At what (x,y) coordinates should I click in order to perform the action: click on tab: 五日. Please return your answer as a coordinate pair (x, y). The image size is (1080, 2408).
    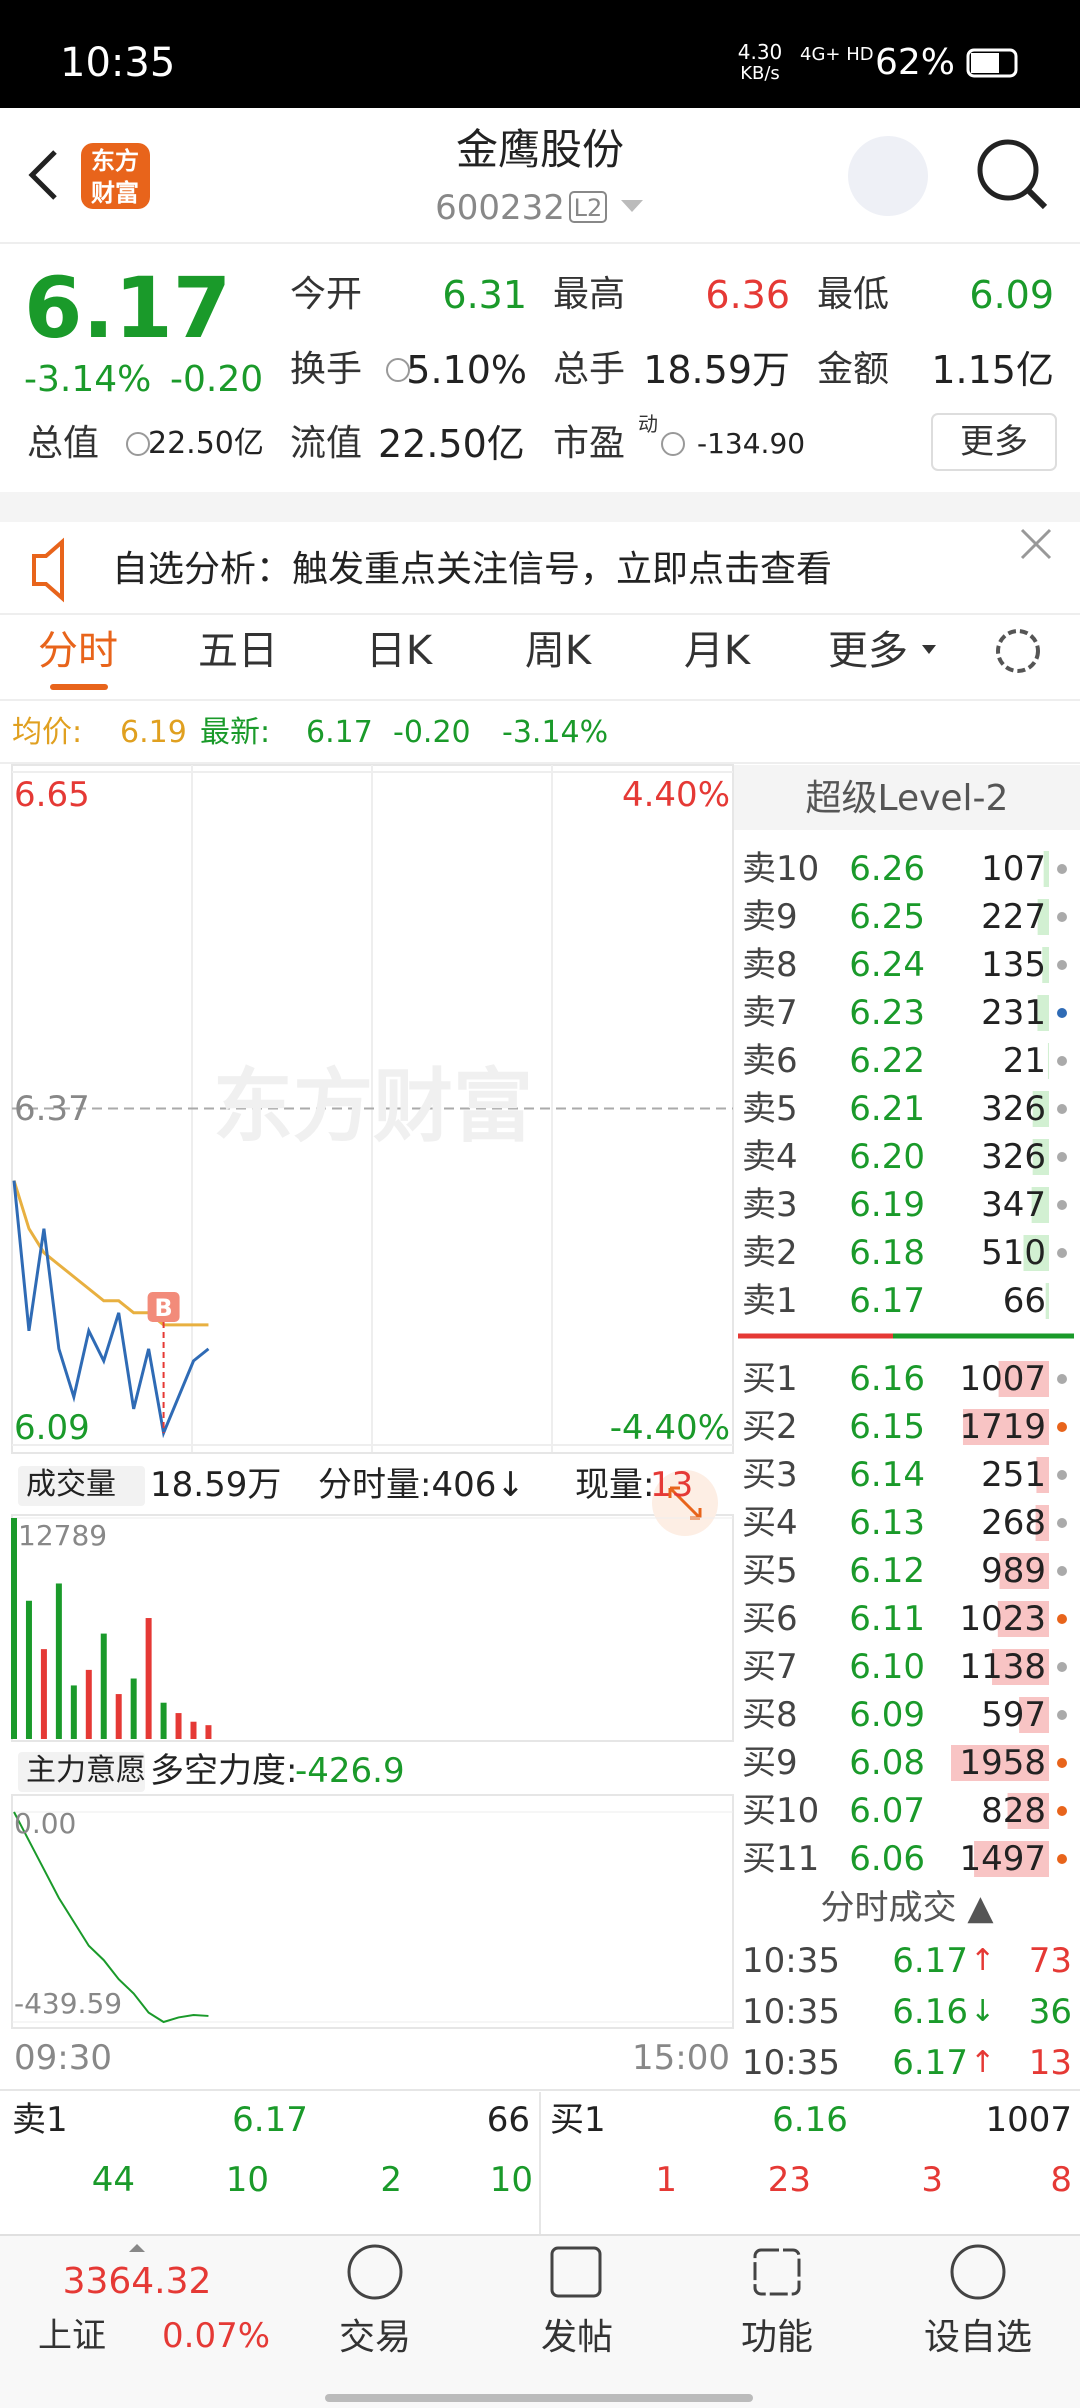
    Looking at the image, I should click on (238, 651).